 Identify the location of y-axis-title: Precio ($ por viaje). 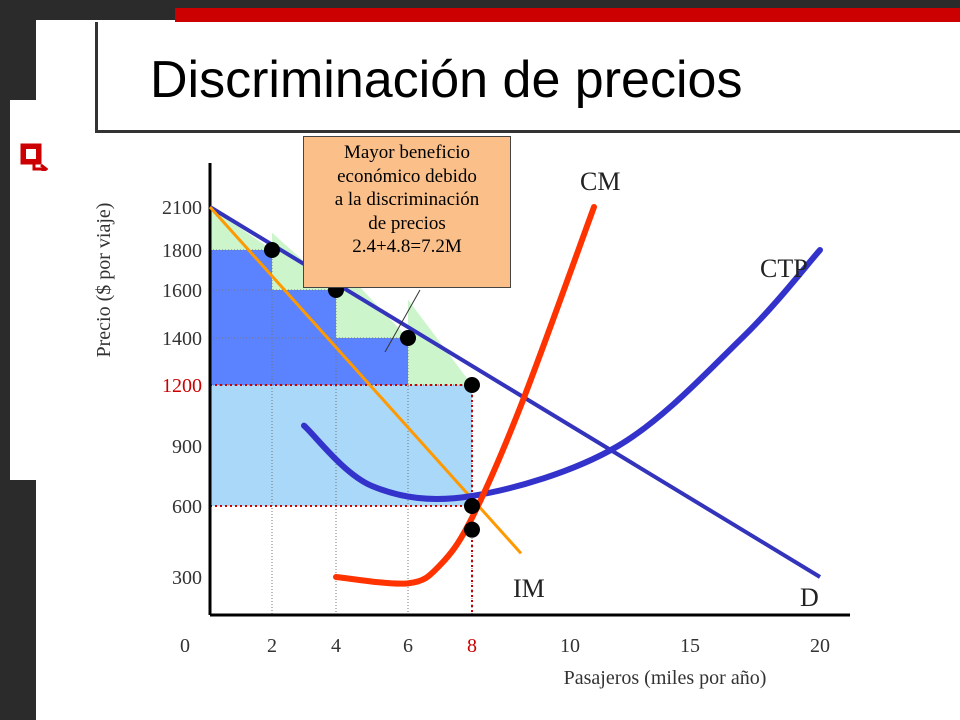
(104, 280).